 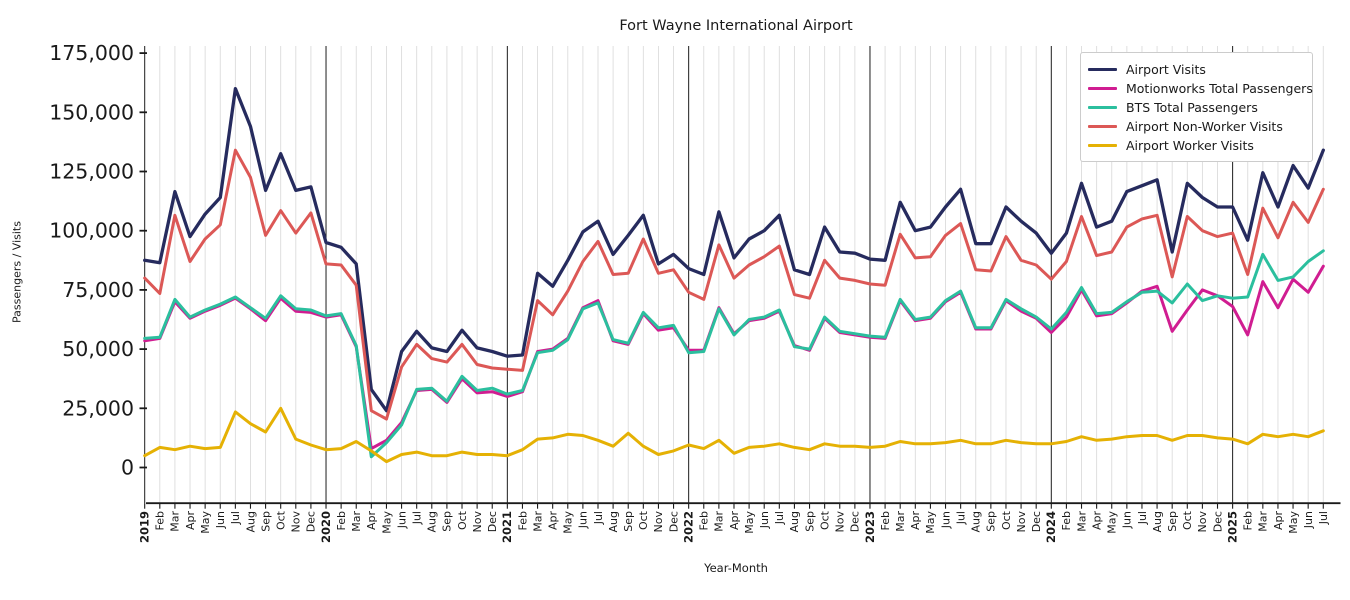 I want to click on x-tick-label: 2023, so click(x=870, y=527).